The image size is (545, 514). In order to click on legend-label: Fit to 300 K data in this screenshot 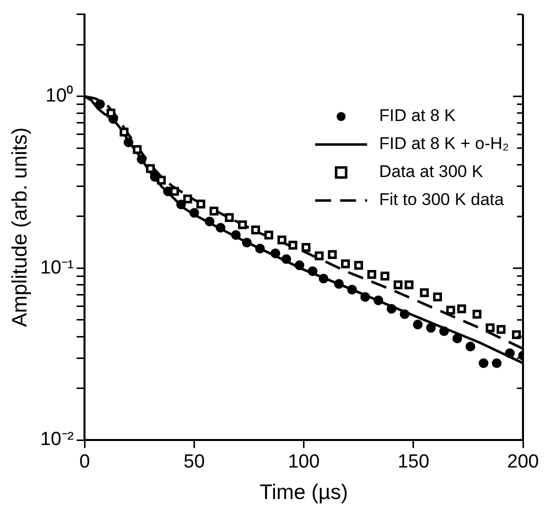, I will do `click(441, 200)`.